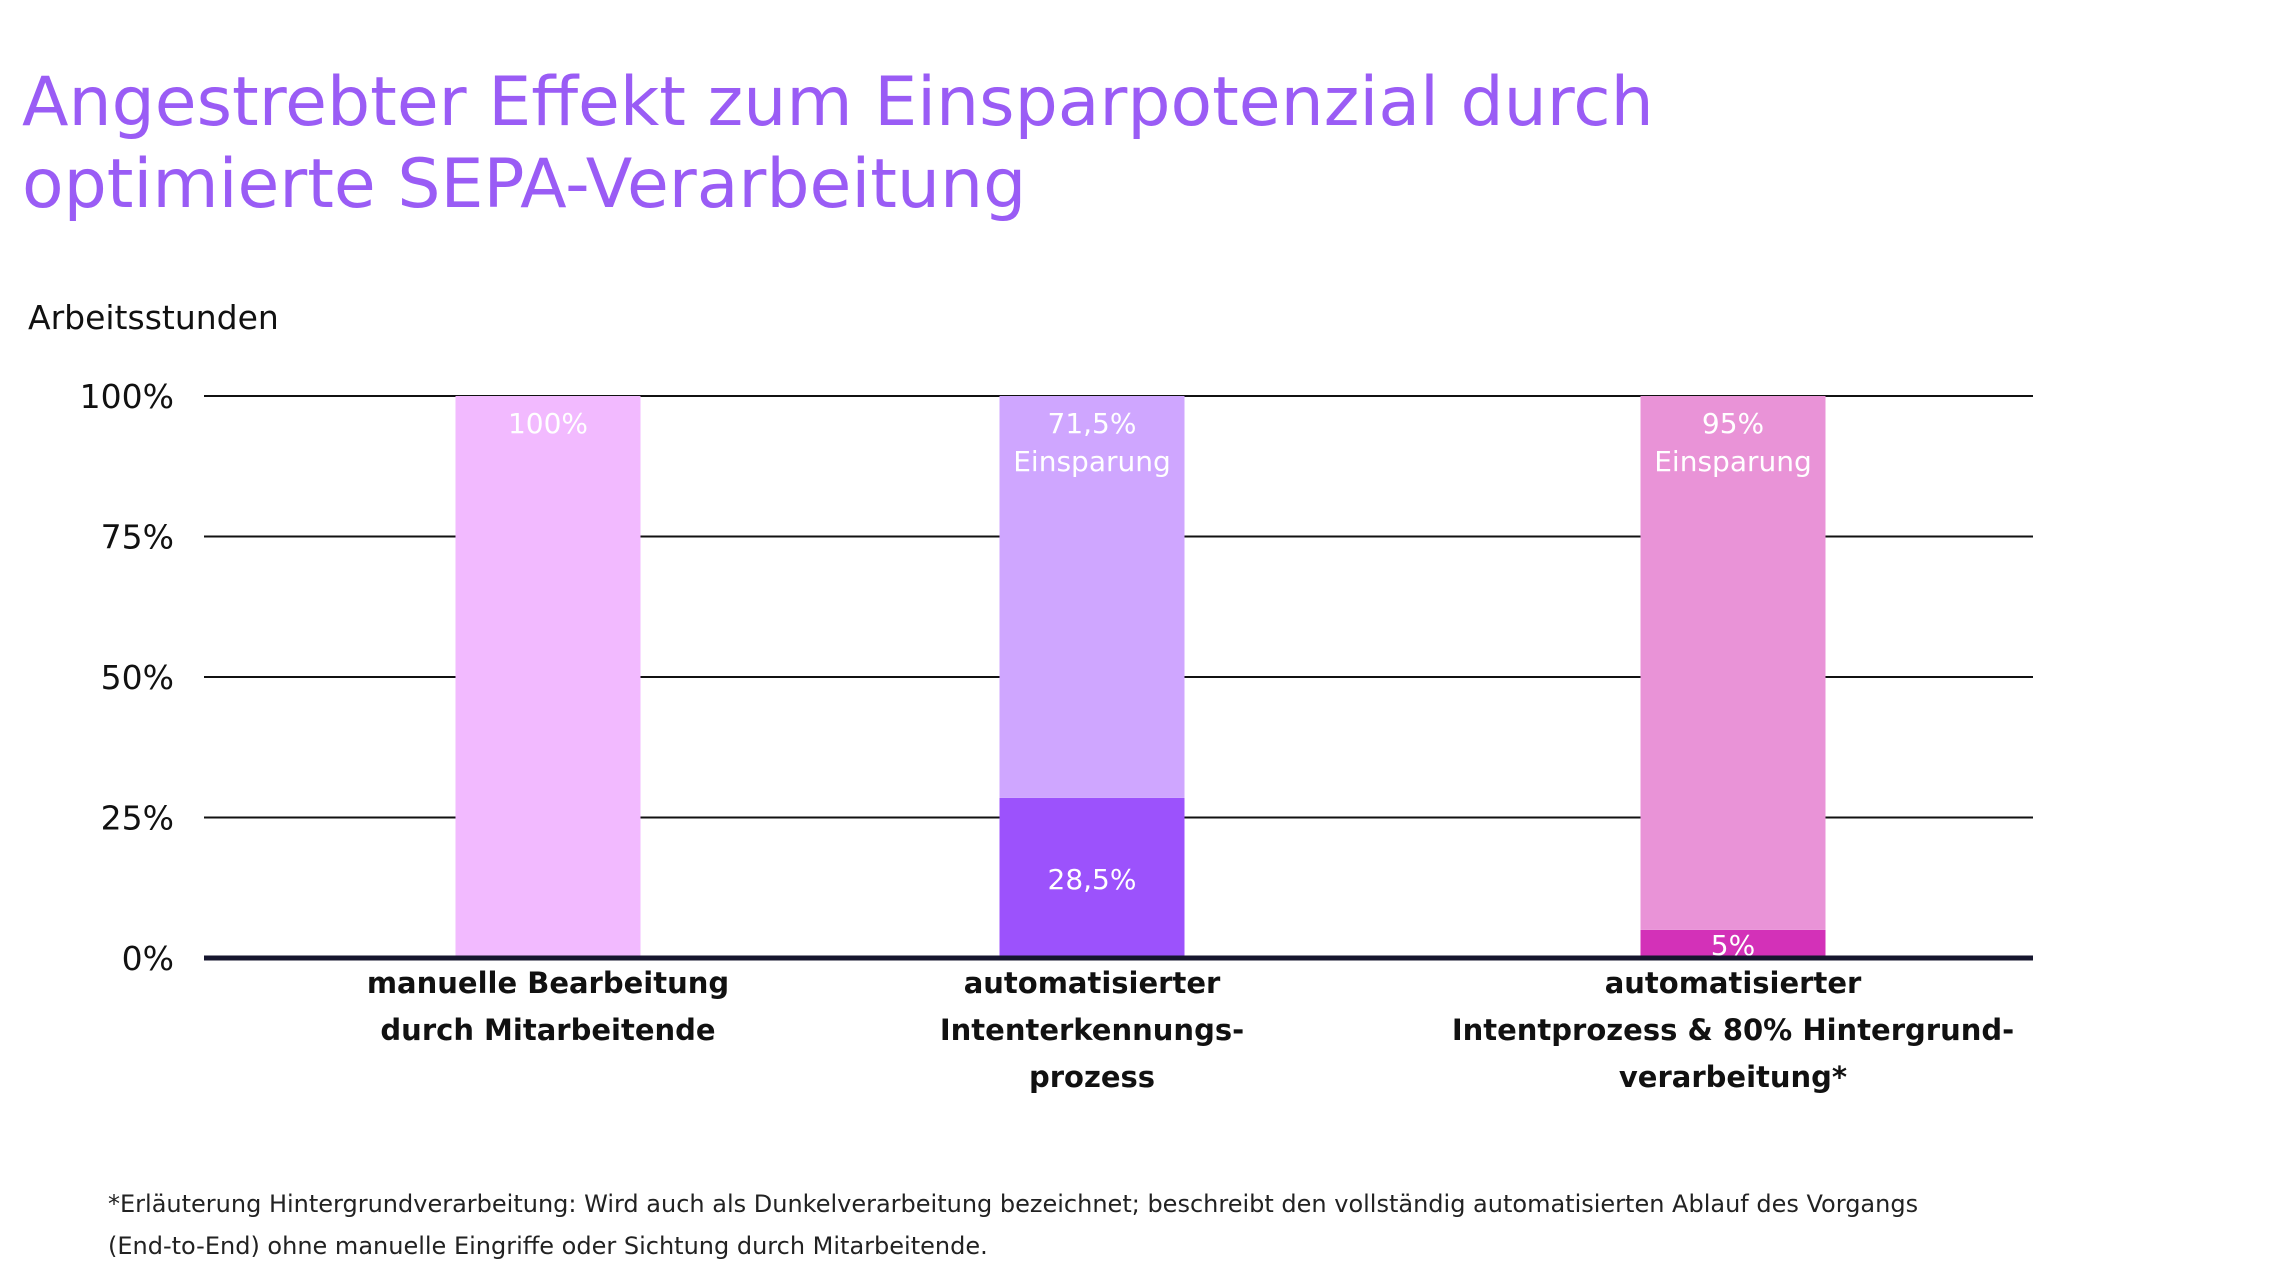  Describe the element at coordinates (548, 983) in the screenshot. I see `x-tick-label: manuelle Bearbeitung` at that location.